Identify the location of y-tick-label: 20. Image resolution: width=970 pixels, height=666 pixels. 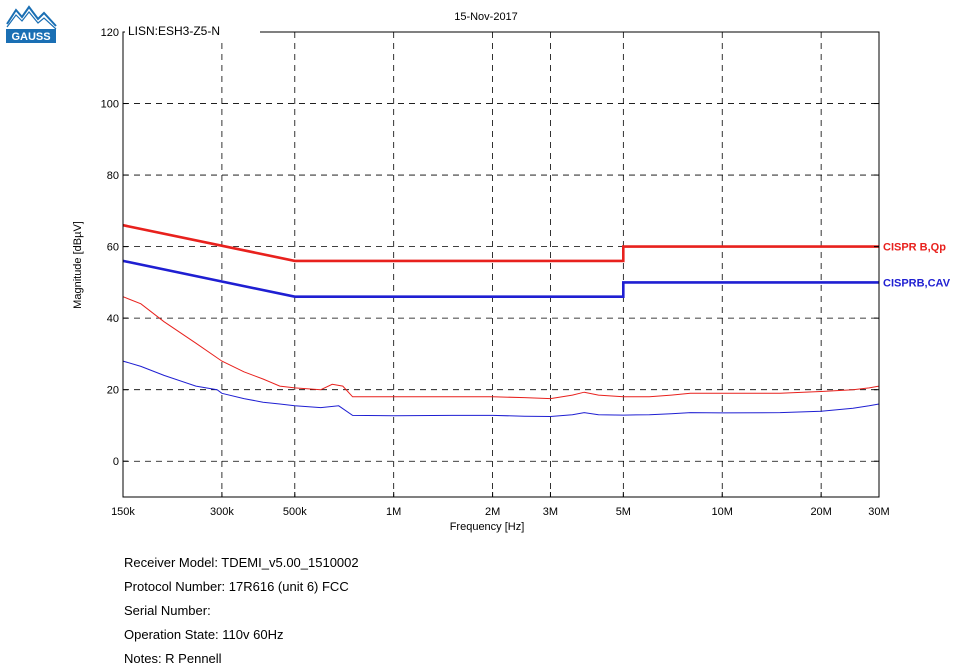
(113, 391).